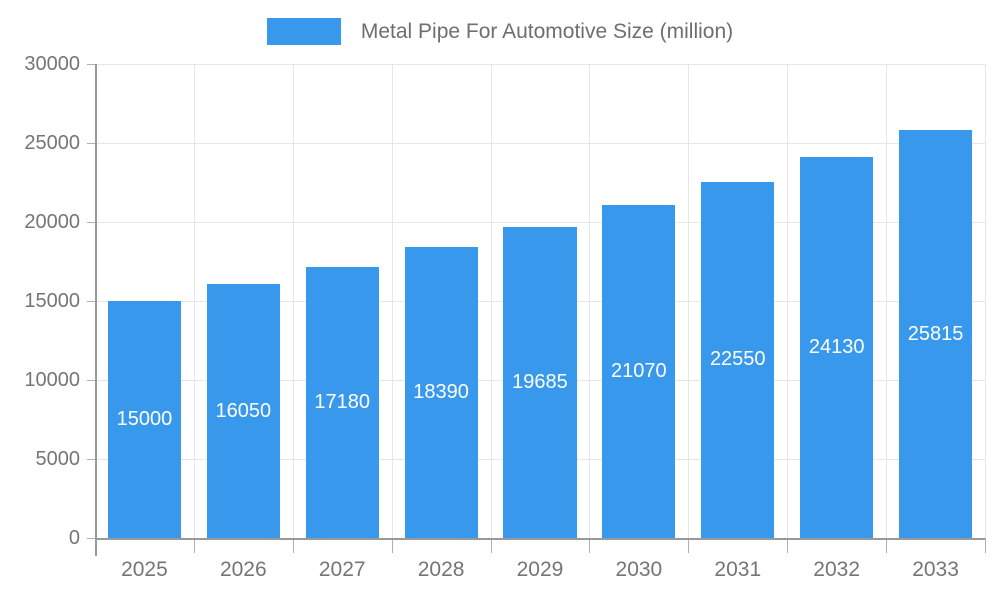  What do you see at coordinates (441, 569) in the screenshot?
I see `x-tick-label: 2028` at bounding box center [441, 569].